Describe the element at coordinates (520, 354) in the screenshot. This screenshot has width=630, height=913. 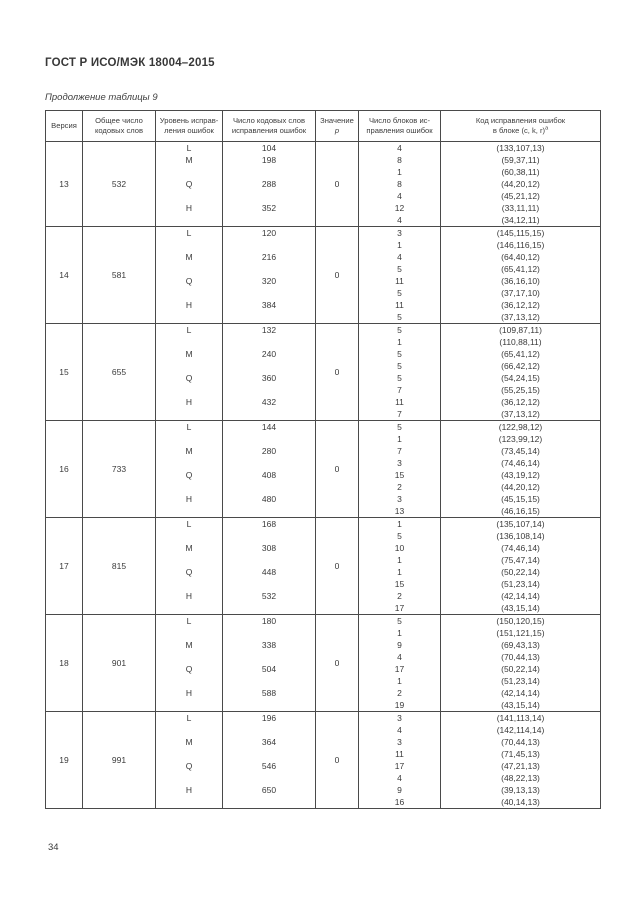
I see `block-code-cell: (65,41,12)` at that location.